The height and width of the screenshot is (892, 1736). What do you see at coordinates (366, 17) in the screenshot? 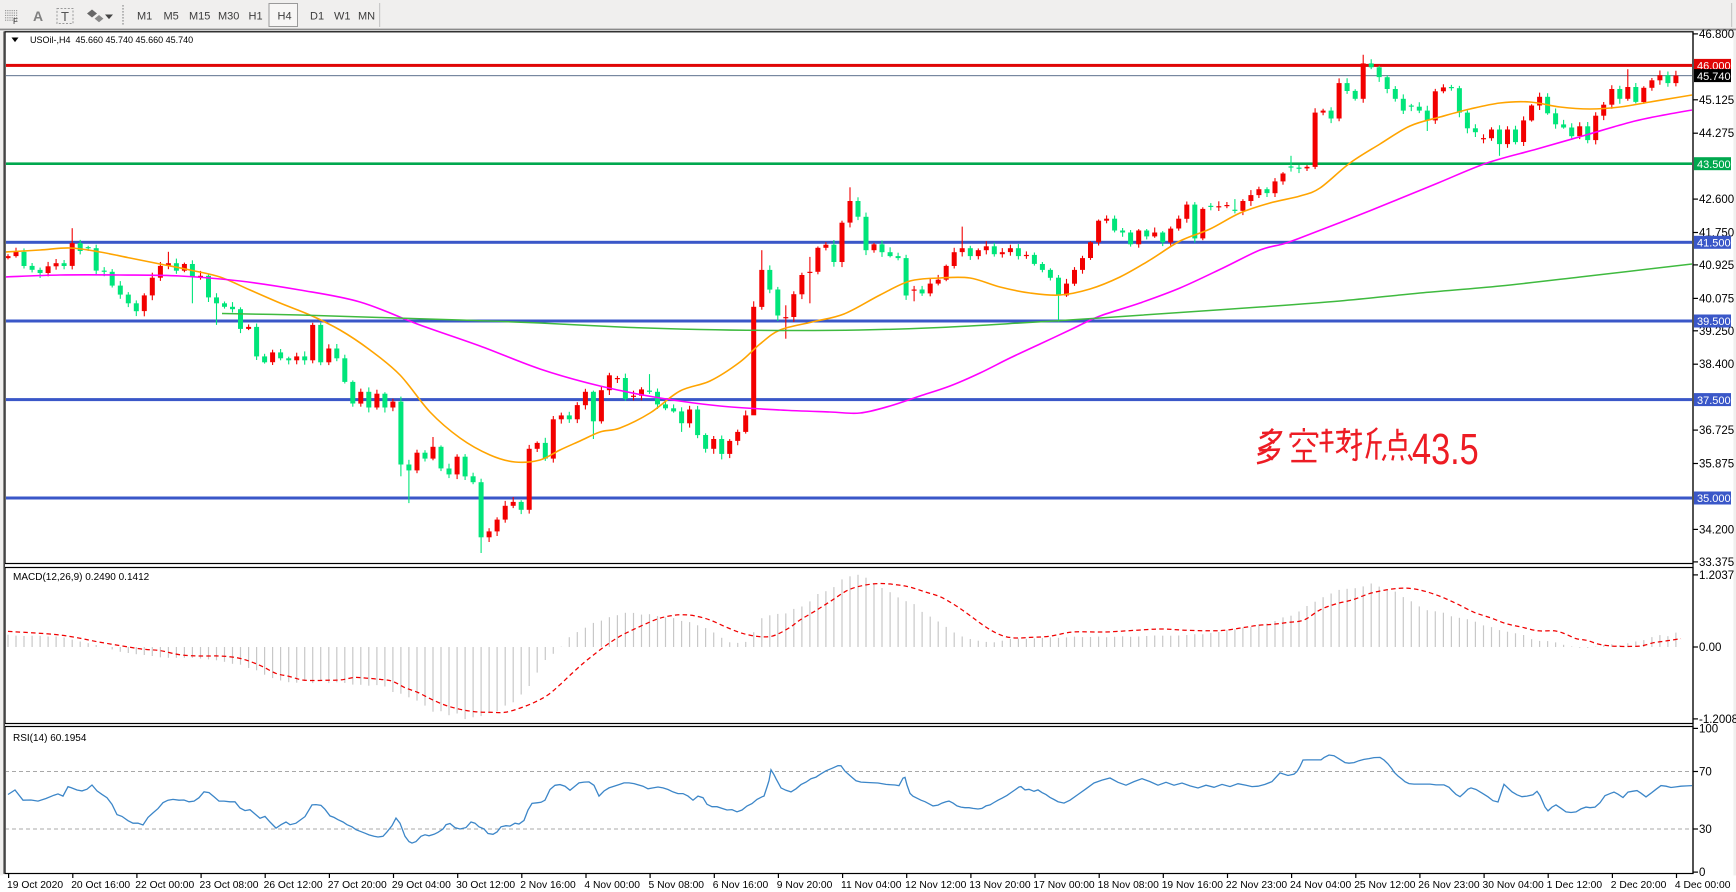
I see `svg-text: MN` at bounding box center [366, 17].